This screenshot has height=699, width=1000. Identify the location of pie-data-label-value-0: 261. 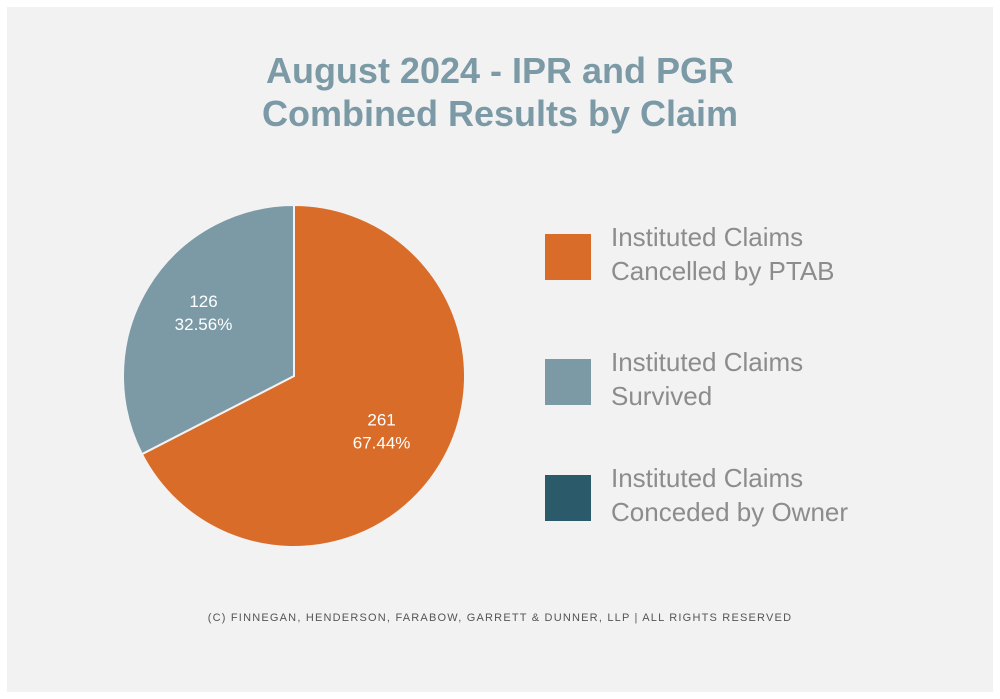
(381, 419).